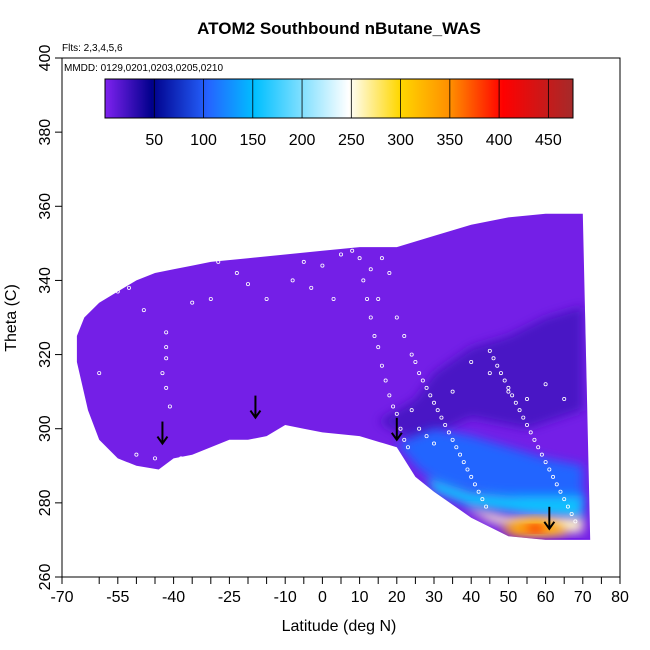  What do you see at coordinates (302, 140) in the screenshot?
I see `colorbar-tick-label: 200` at bounding box center [302, 140].